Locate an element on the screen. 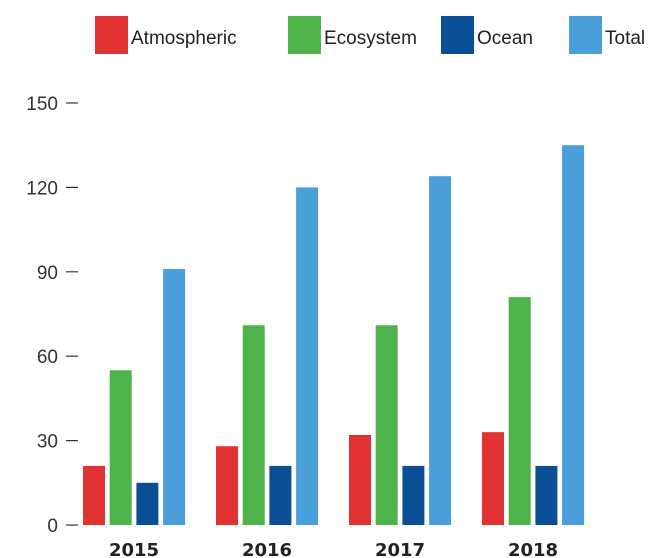  bar-ocean-2015 is located at coordinates (147, 503).